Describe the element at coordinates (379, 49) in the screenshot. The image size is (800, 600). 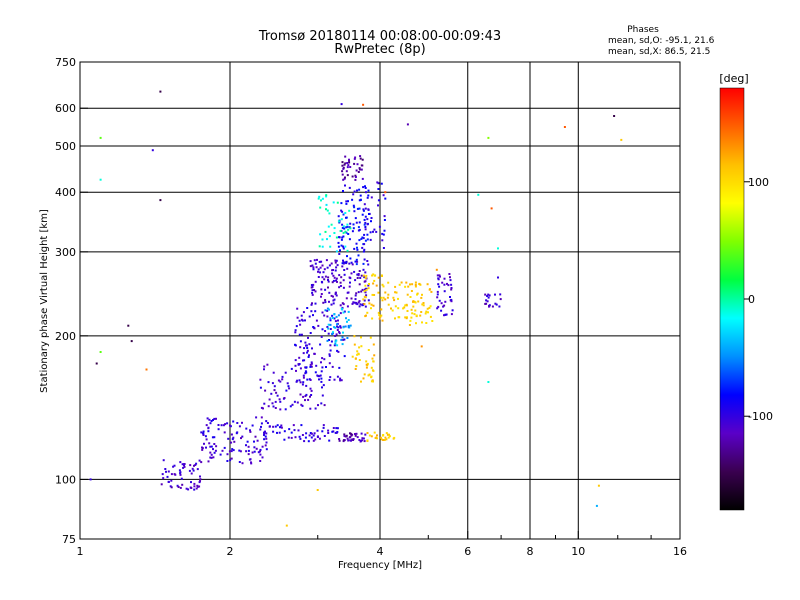
I see `chart-subtitle: RwPretec (8p)` at that location.